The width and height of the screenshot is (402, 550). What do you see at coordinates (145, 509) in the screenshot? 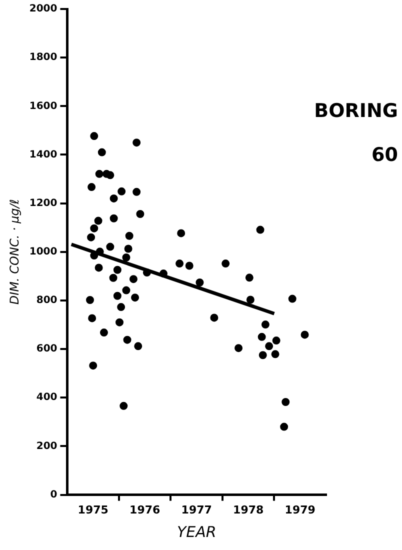
I see `x-tick-label: 1976` at bounding box center [145, 509].